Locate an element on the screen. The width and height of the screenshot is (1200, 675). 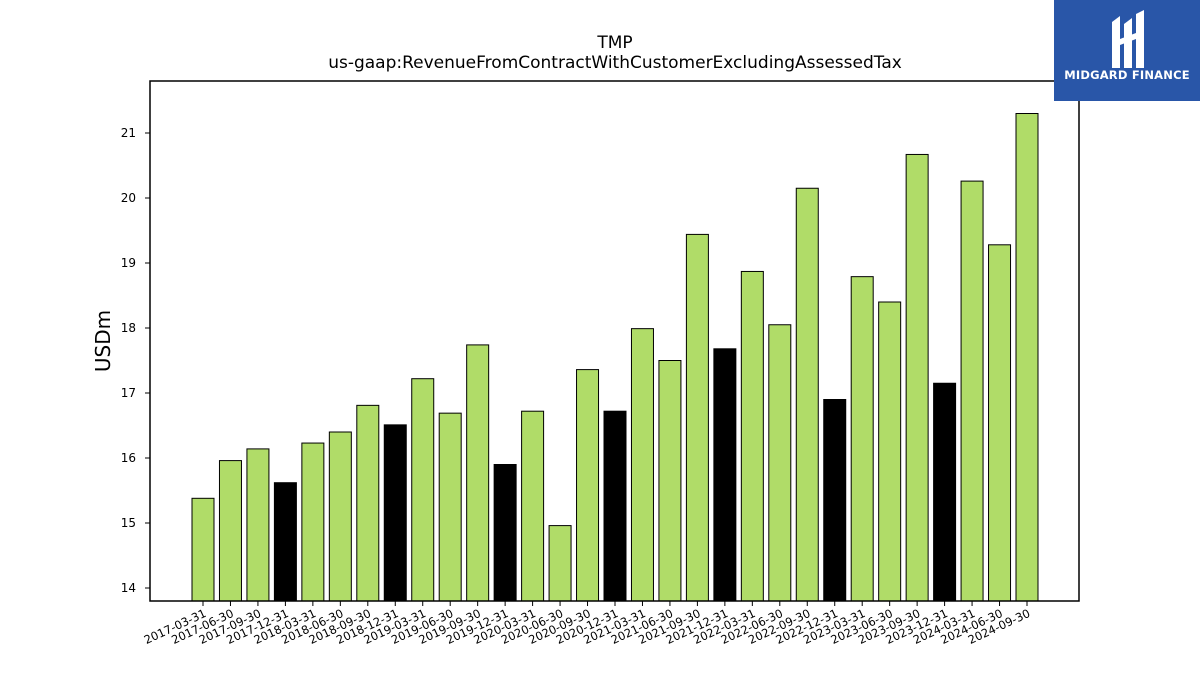
logo-mark-icon is located at coordinates (1128, 39).